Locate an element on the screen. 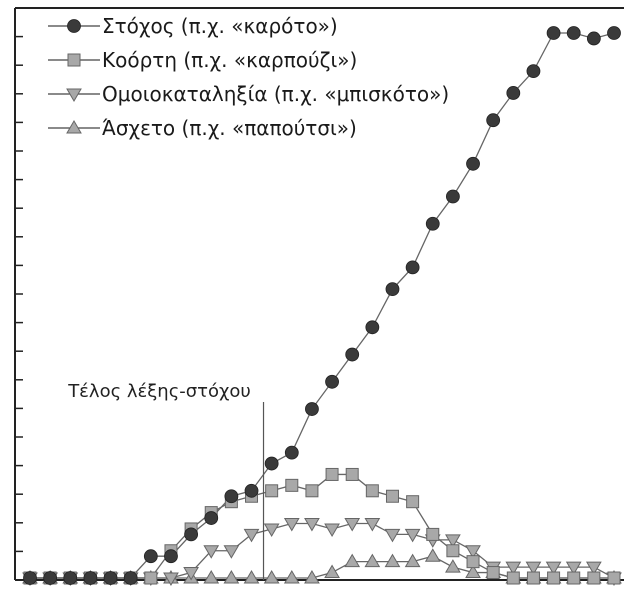  legend-entry-label: Στόχος (π.χ. «καρότο») is located at coordinates (220, 26).